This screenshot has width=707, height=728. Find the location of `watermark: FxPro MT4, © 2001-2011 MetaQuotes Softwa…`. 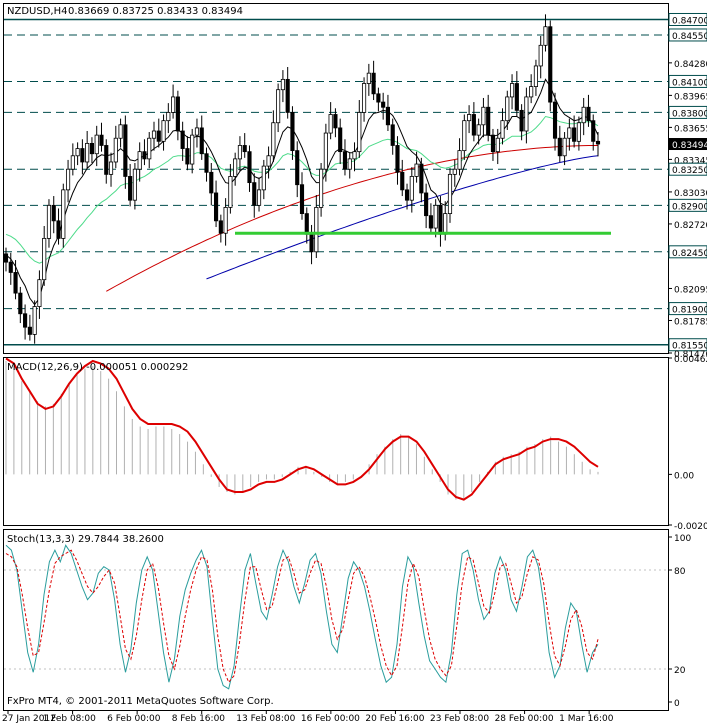

watermark: FxPro MT4, © 2001-2011 MetaQuotes Softwa… is located at coordinates (140, 701).